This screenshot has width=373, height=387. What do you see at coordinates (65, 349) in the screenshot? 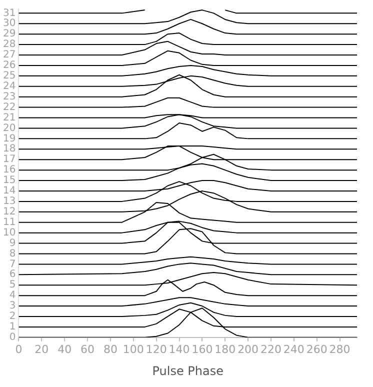
I see `x-tick-label: 40` at bounding box center [65, 349].